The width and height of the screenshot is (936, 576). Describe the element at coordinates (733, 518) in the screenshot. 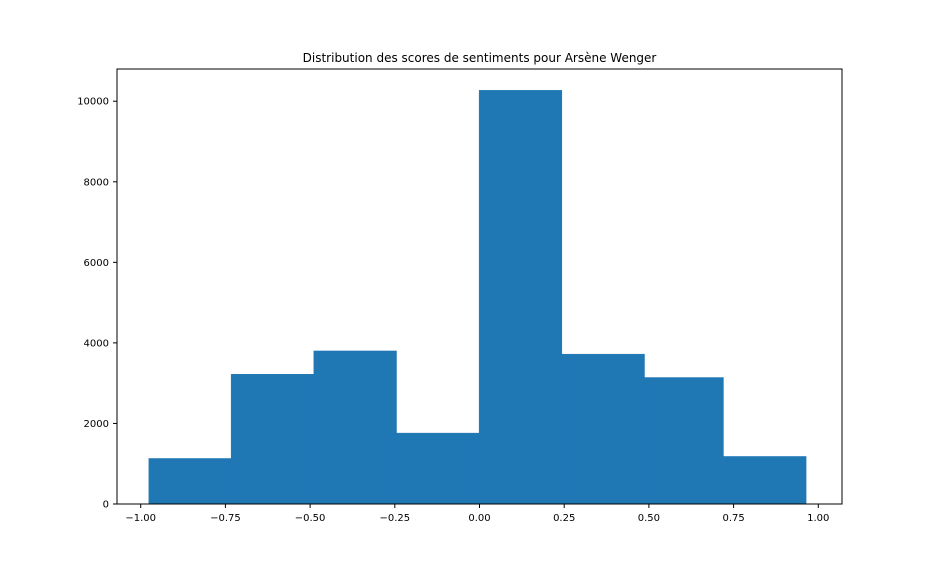

I see `x-tick-label: 0.75` at that location.